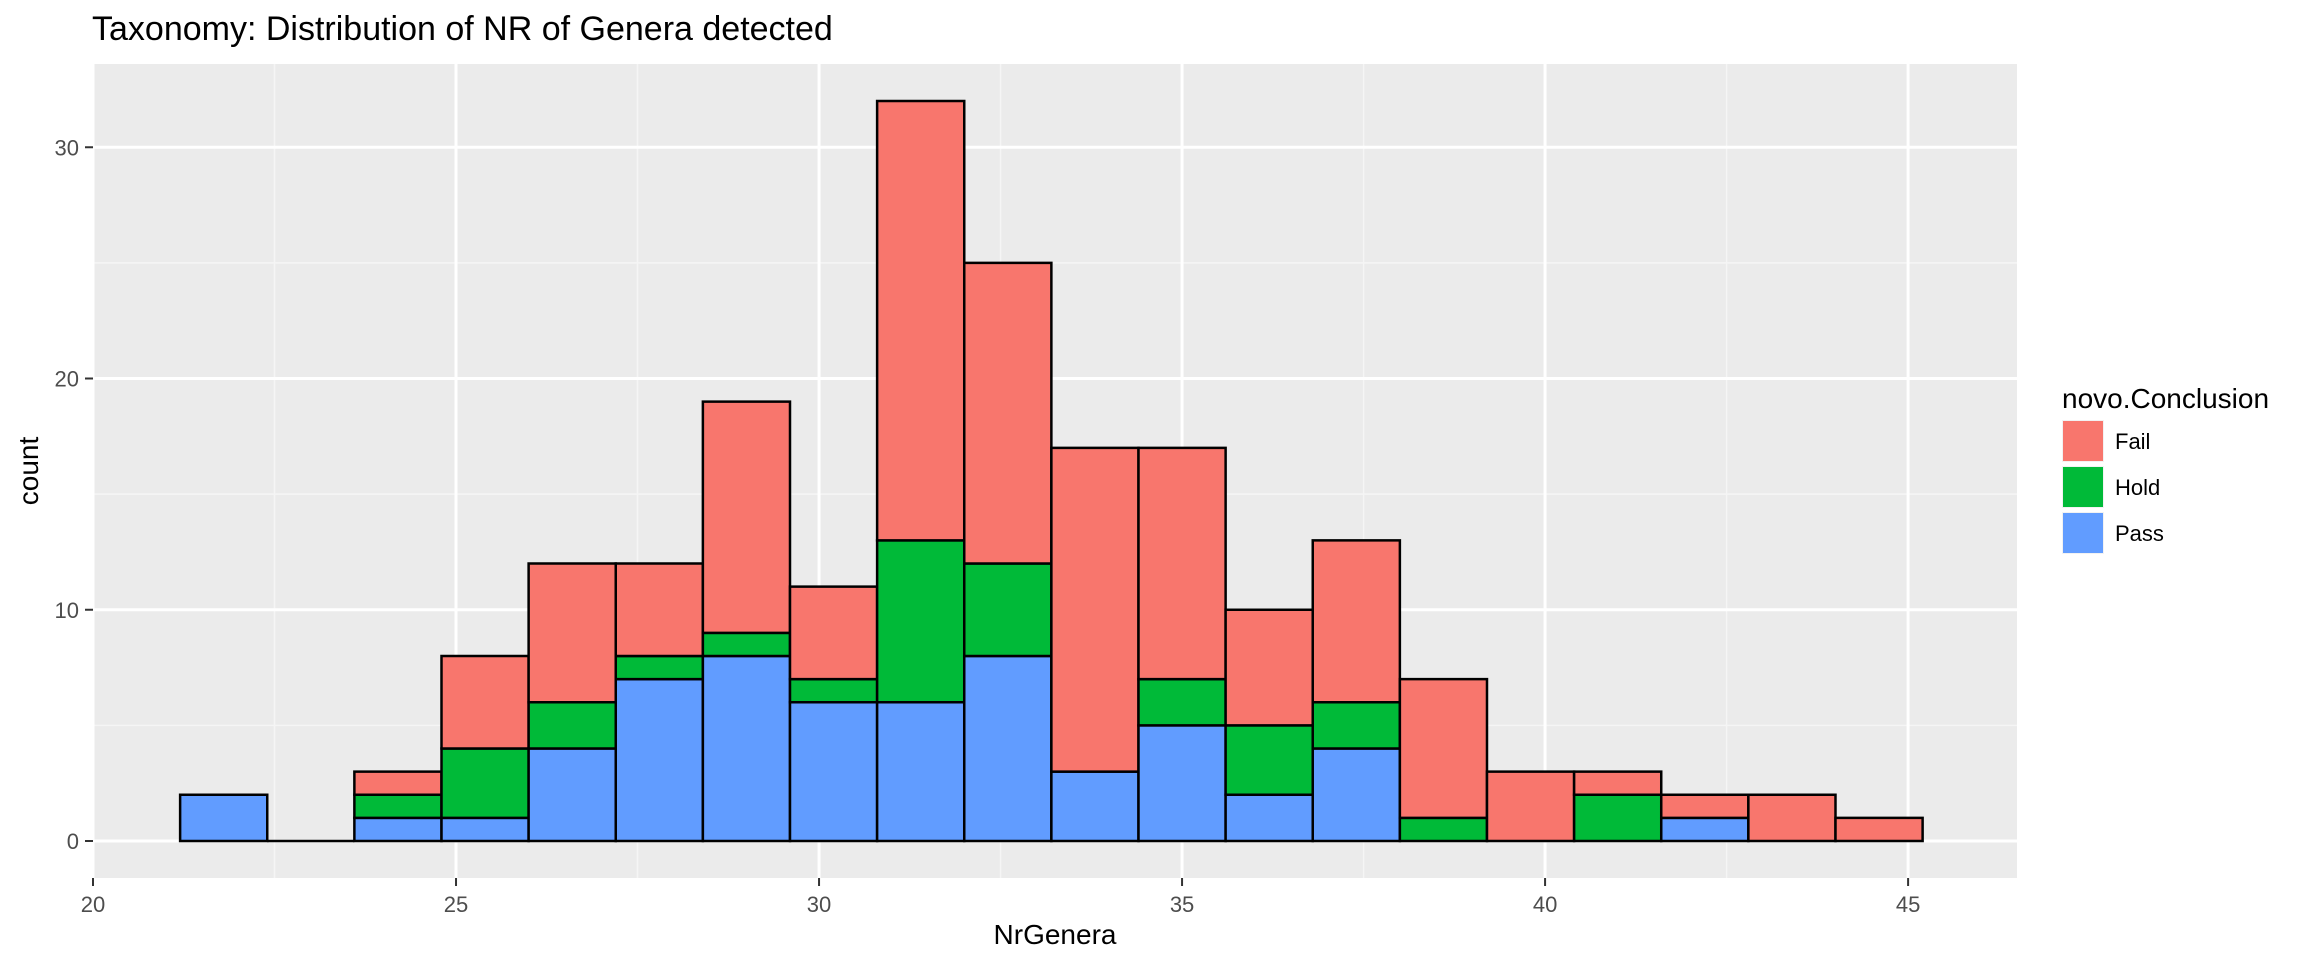  What do you see at coordinates (1000, 897) in the screenshot?
I see `x-axis-ticks: 20 25 30 35 40 45` at bounding box center [1000, 897].